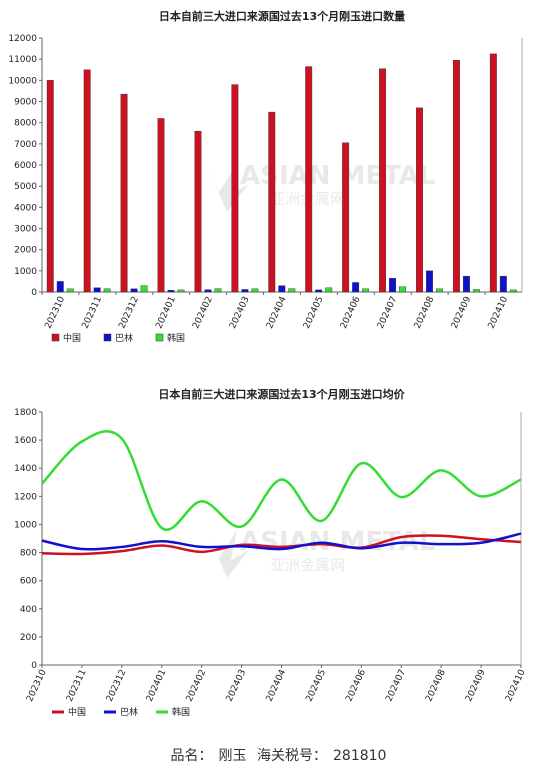  What do you see at coordinates (360, 756) in the screenshot?
I see `customs-code-value: 281810` at bounding box center [360, 756].